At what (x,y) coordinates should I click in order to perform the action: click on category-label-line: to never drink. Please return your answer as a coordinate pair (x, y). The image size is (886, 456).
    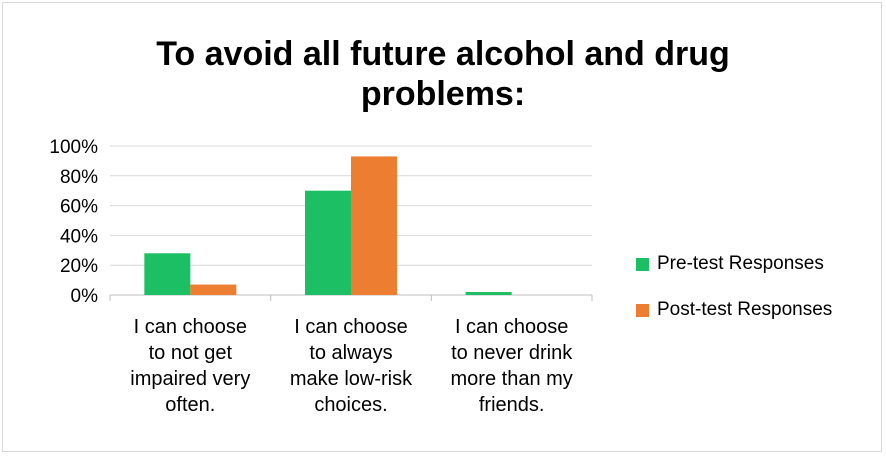
    Looking at the image, I should click on (512, 353).